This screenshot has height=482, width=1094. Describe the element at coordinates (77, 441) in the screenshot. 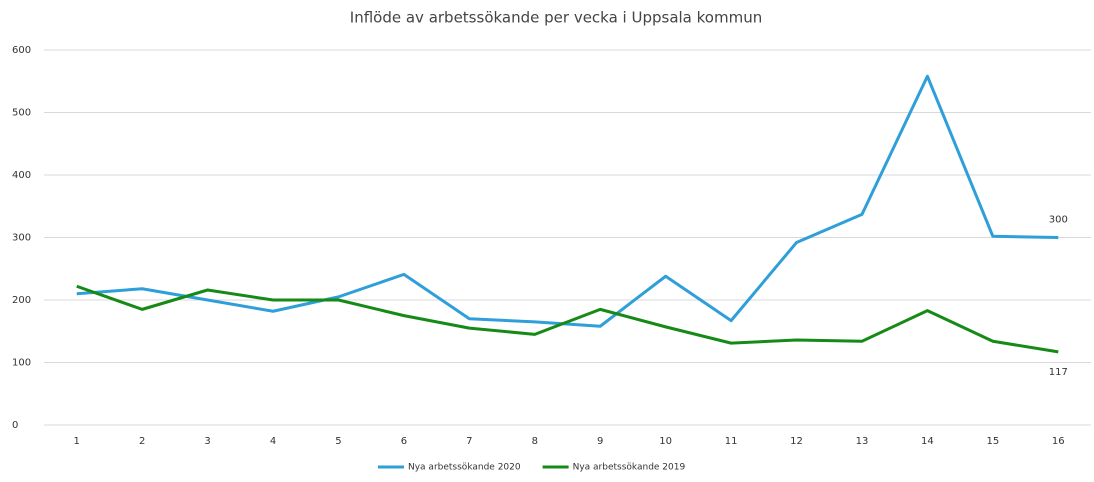

I see `x-tick-label: 1` at that location.